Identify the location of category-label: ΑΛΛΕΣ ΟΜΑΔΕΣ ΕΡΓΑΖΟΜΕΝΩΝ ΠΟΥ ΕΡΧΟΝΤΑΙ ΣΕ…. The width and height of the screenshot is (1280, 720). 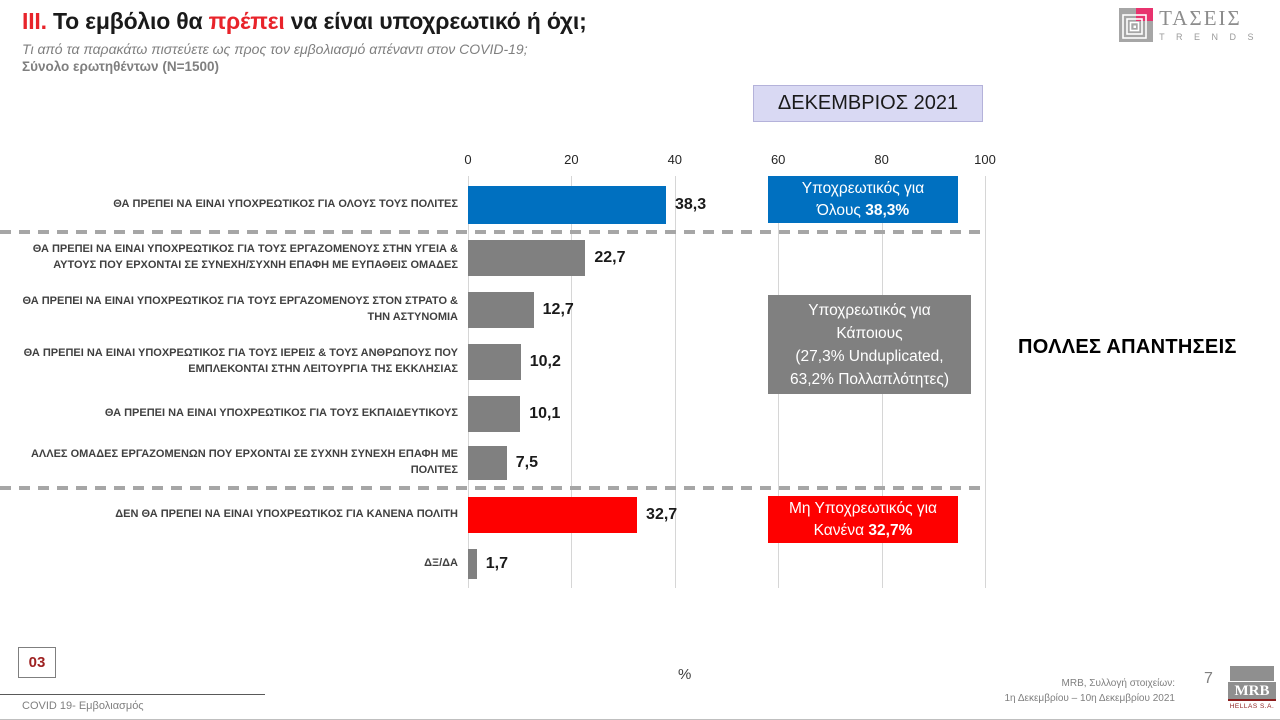
(244, 462).